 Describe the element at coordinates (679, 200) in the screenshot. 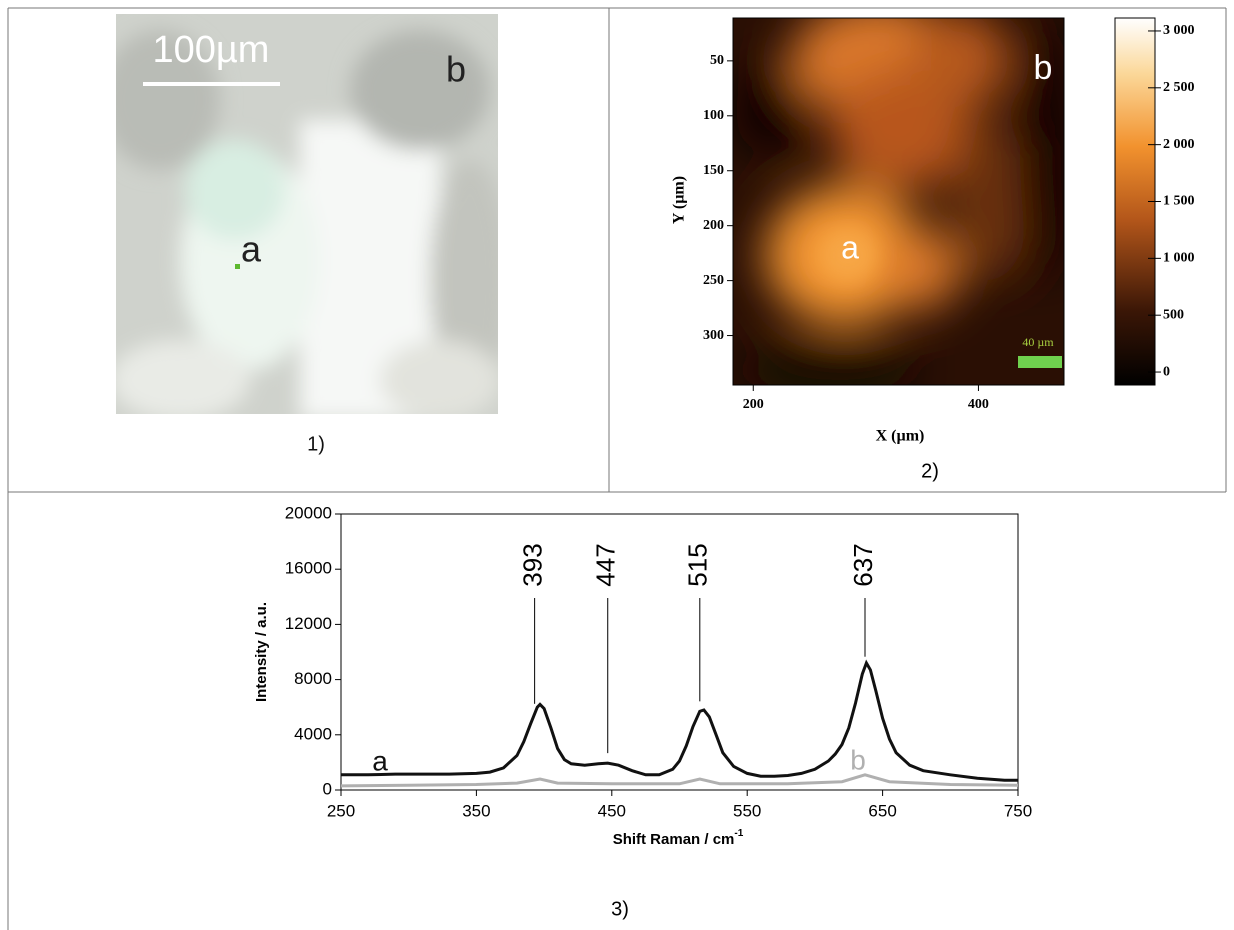

I see `y-axis-label: Y (µm)` at that location.